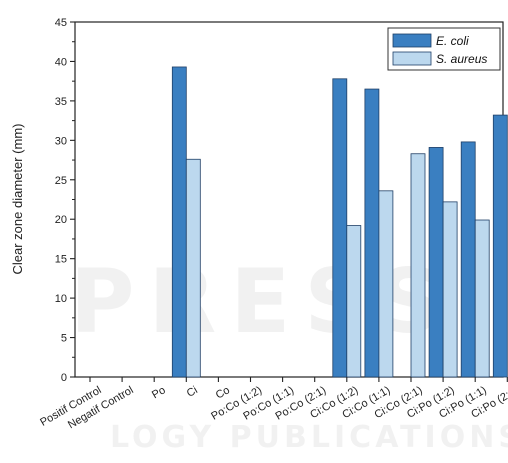 Image resolution: width=508 pixels, height=463 pixels. I want to click on y-tick-label: 20, so click(61, 220).